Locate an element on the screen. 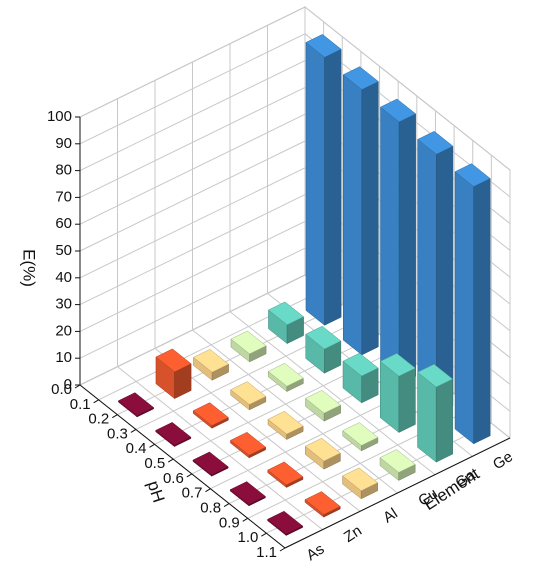 This screenshot has width=550, height=576. z-axis-title: E(%) is located at coordinates (29, 268).